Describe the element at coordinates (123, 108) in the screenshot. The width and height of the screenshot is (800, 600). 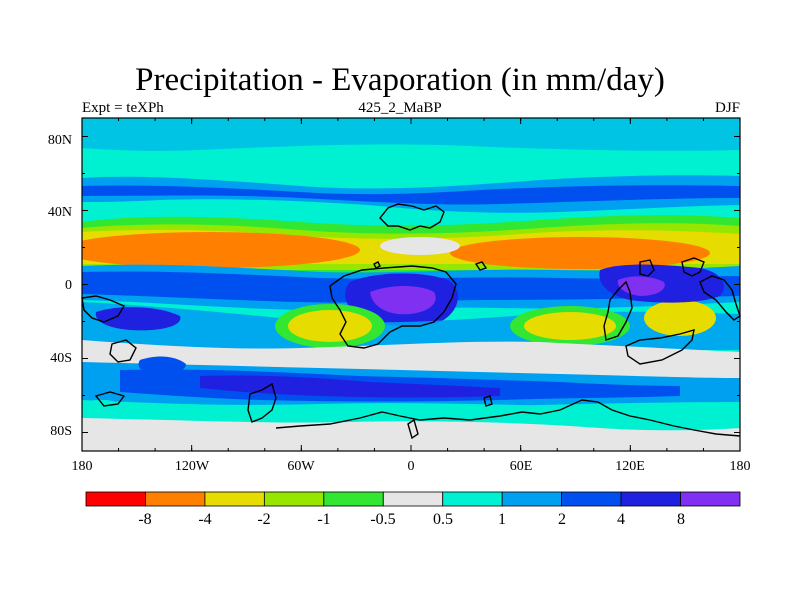
I see `experiment-label: Expt = teXPh` at that location.